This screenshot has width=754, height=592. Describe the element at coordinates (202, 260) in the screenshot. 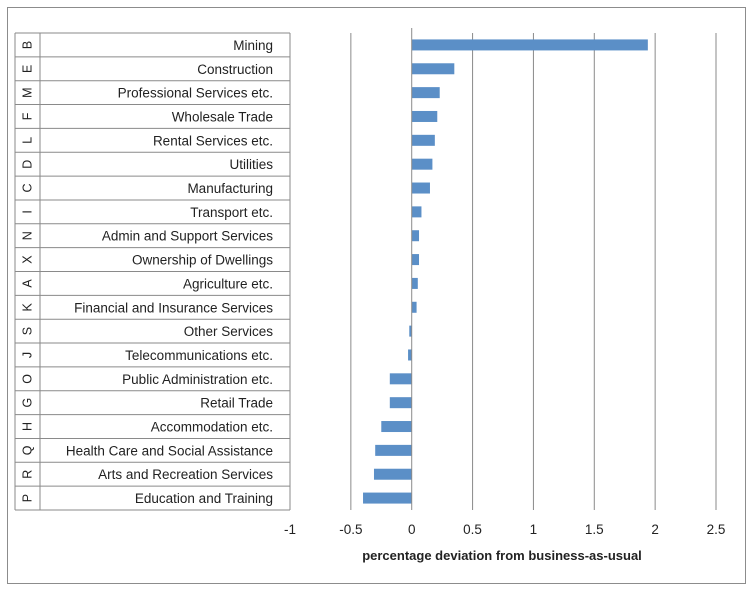

I see `category-label: Ownership of Dwellings` at that location.